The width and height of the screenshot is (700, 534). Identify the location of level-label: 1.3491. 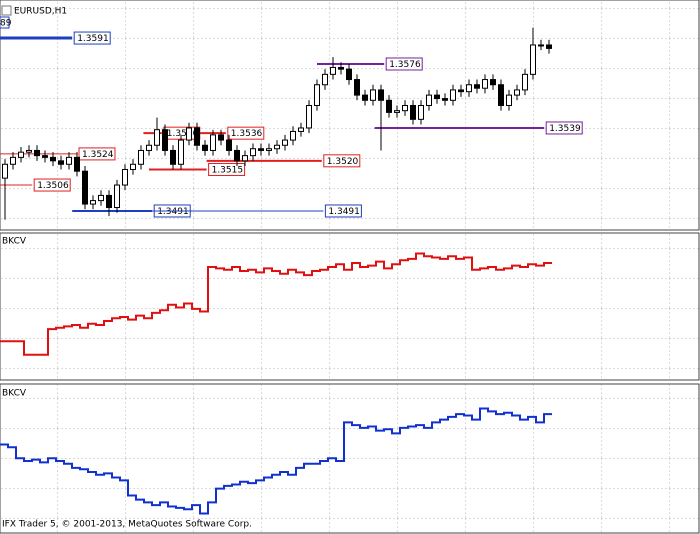
(173, 212).